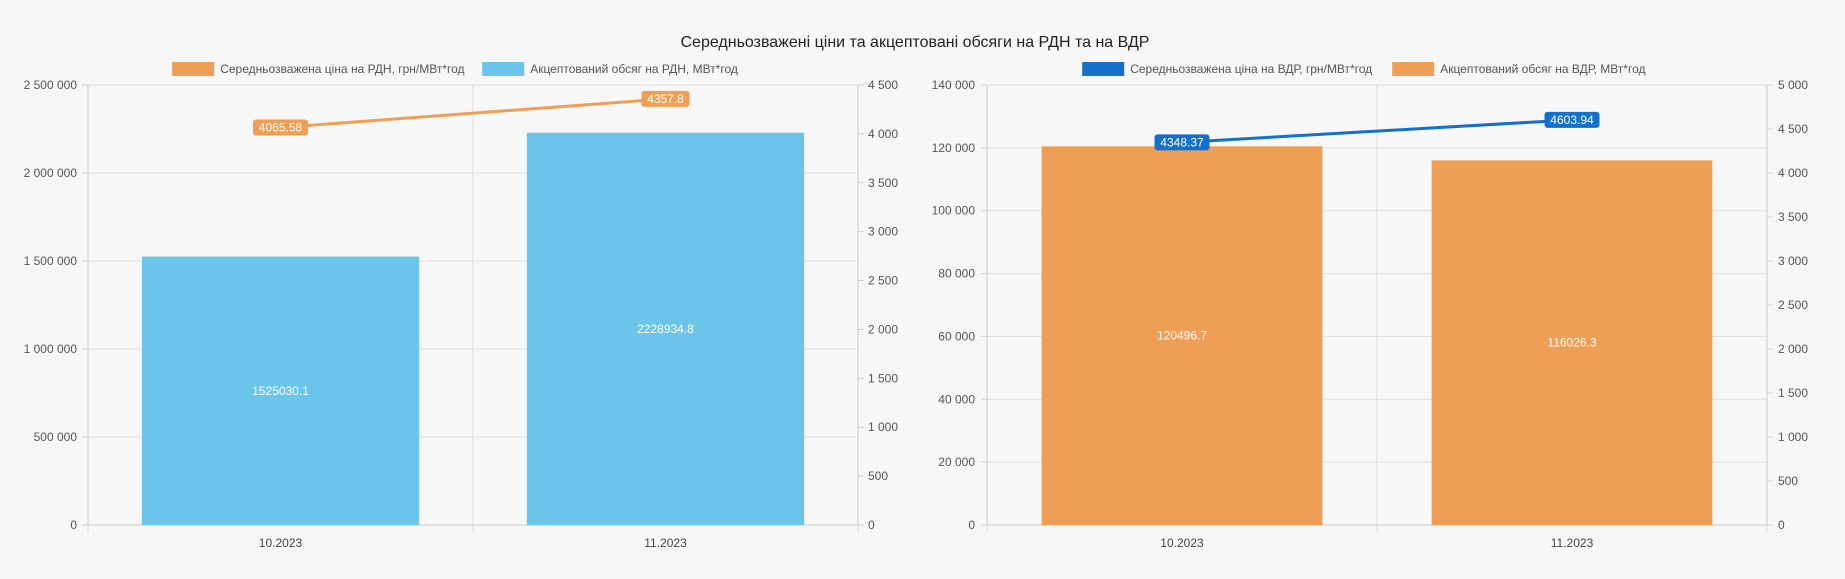  I want to click on bar-data-label: 116026.3, so click(1571, 343).